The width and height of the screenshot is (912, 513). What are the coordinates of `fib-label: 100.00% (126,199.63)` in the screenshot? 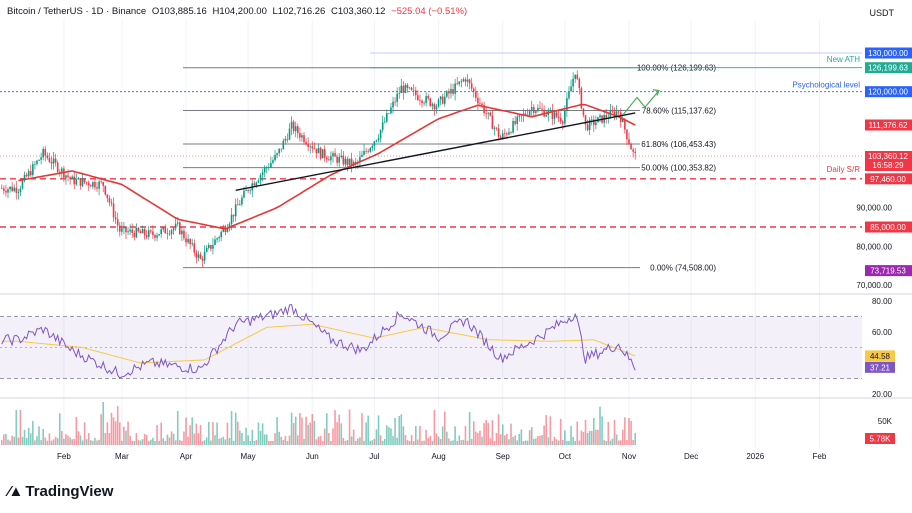 It's located at (677, 68).